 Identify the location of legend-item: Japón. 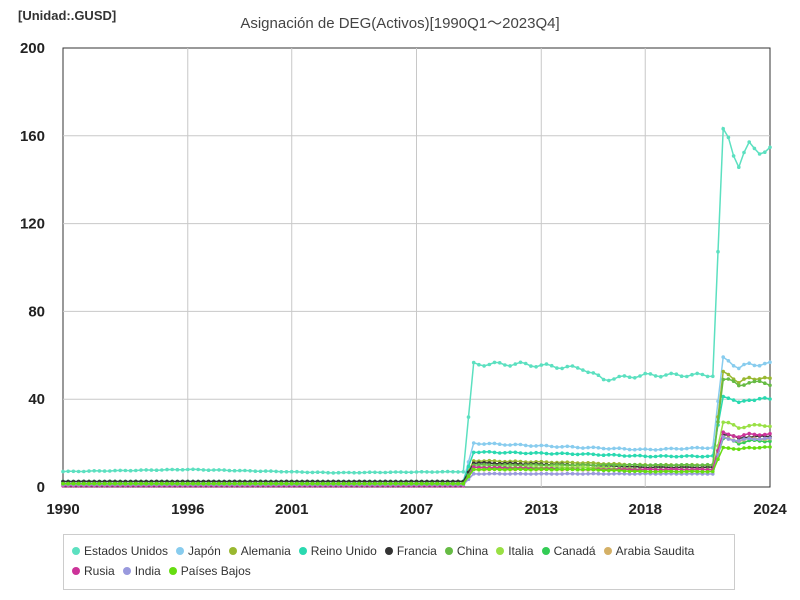
(198, 551).